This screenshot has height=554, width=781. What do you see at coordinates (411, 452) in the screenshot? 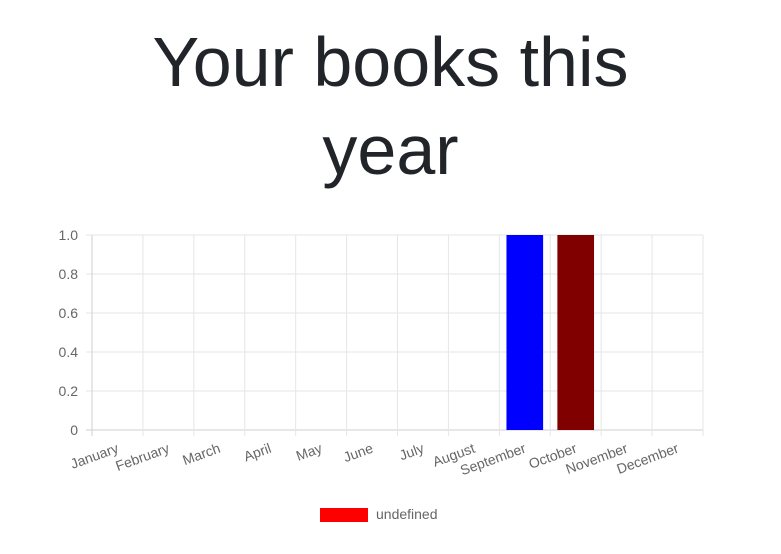
I see `x-tick-label: July` at bounding box center [411, 452].